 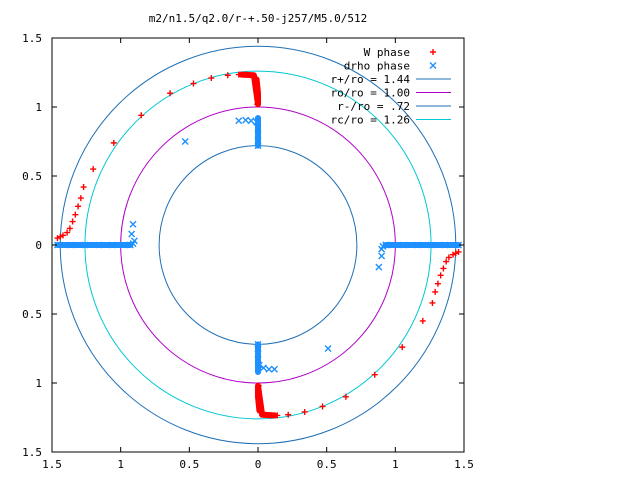 What do you see at coordinates (258, 464) in the screenshot?
I see `x-tick-label-3: 0` at bounding box center [258, 464].